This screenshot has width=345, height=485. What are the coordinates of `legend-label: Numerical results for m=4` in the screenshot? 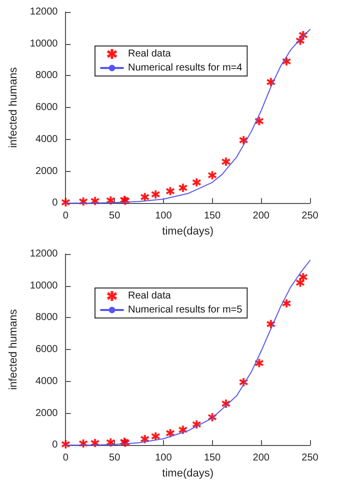 It's located at (185, 68).